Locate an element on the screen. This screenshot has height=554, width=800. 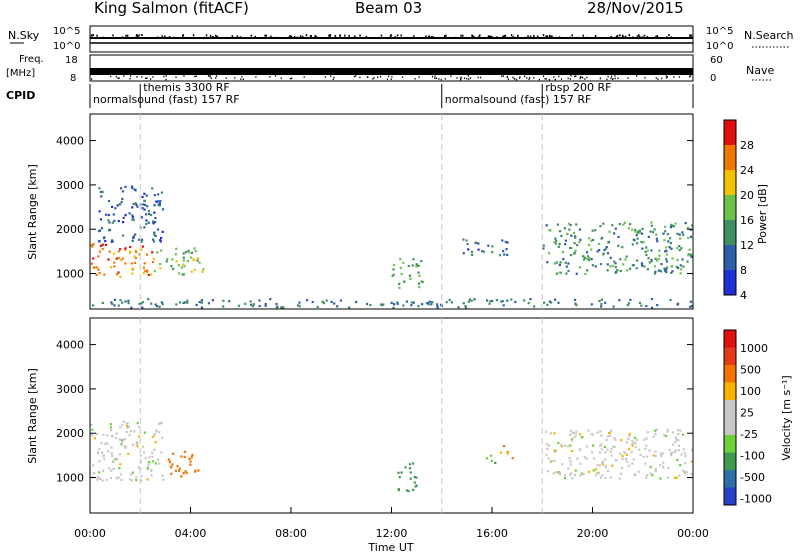
velocity-colorbar-label: Velocity [m s⁻¹] is located at coordinates (786, 417).